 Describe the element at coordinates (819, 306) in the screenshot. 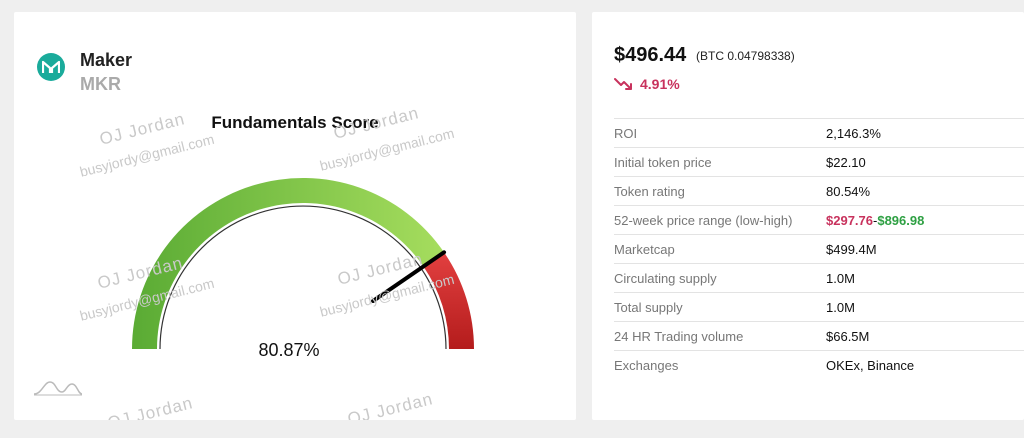

I see `stat-row-total-supply: Total supply 1.0M` at that location.